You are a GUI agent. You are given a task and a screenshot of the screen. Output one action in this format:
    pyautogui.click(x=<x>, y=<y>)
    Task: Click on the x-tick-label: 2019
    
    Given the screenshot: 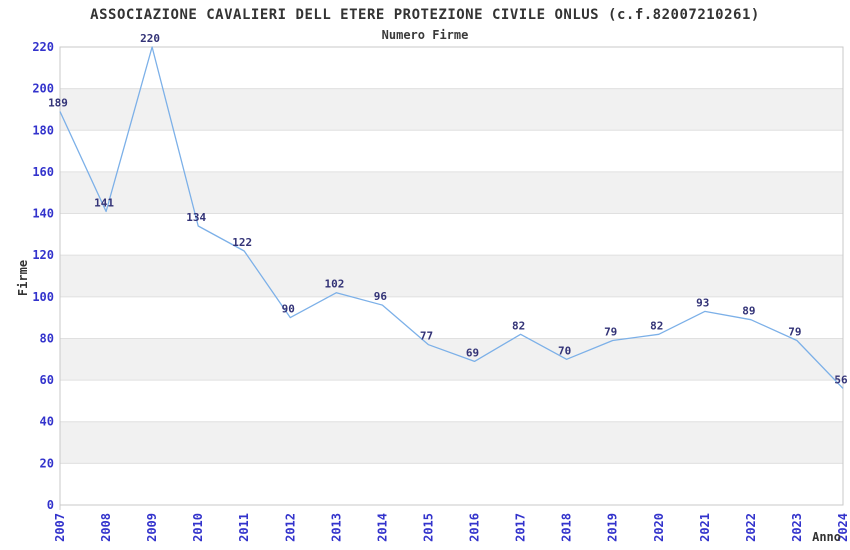 What is the action you would take?
    pyautogui.click(x=613, y=527)
    